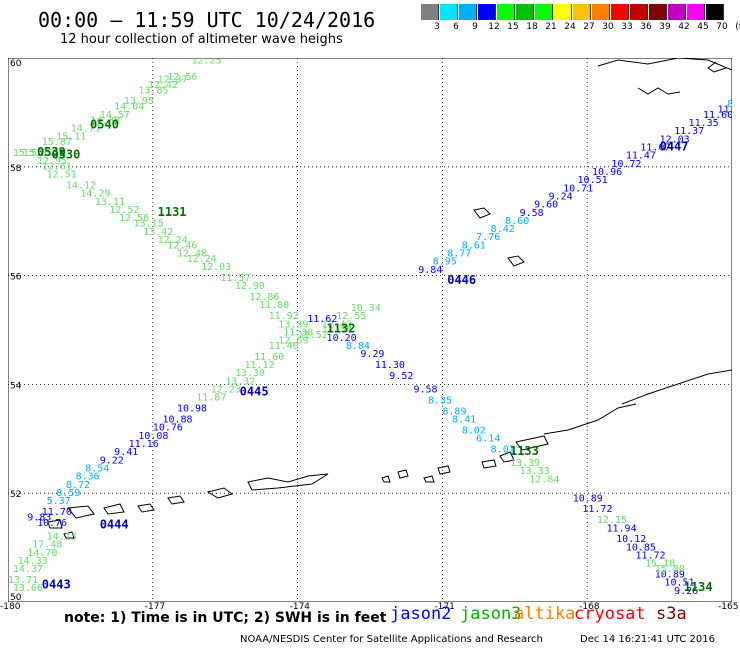 The image size is (740, 650). Describe the element at coordinates (16, 386) in the screenshot. I see `lat-tick-label: 54` at that location.